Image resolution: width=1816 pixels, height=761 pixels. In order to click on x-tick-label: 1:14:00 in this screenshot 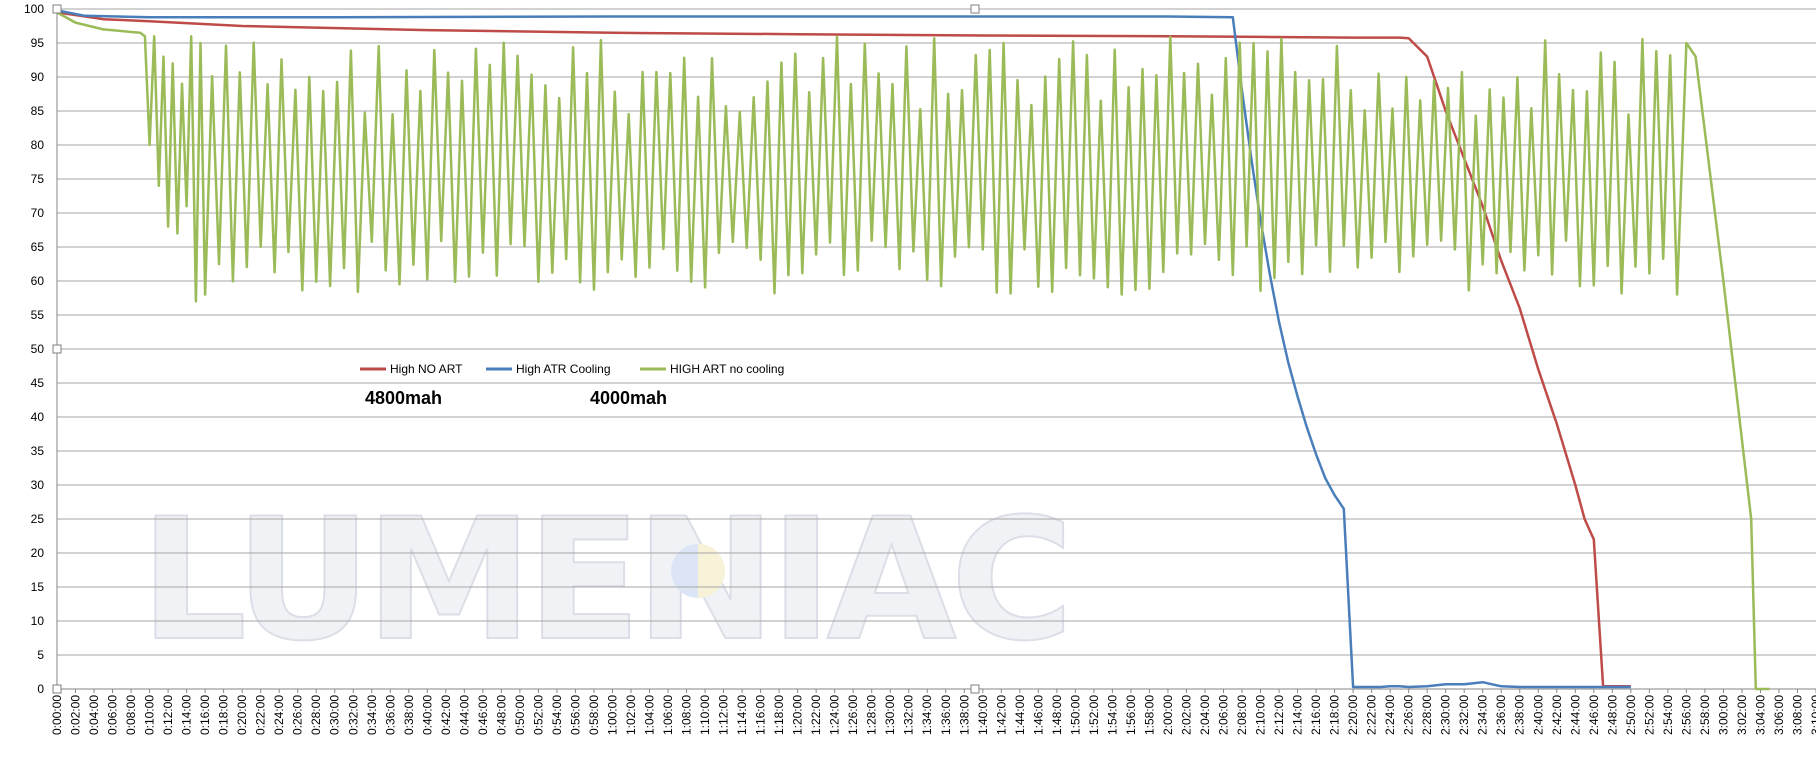, I will do `click(742, 715)`.